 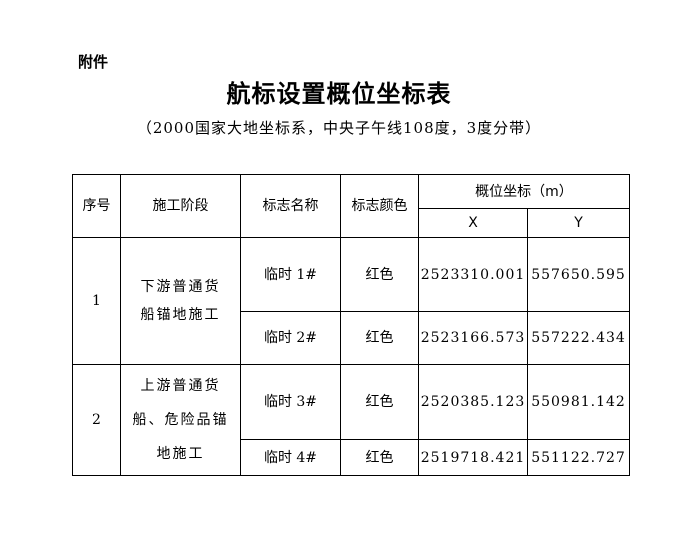 What do you see at coordinates (473, 402) in the screenshot?
I see `coord-x: 2520385.123` at bounding box center [473, 402].